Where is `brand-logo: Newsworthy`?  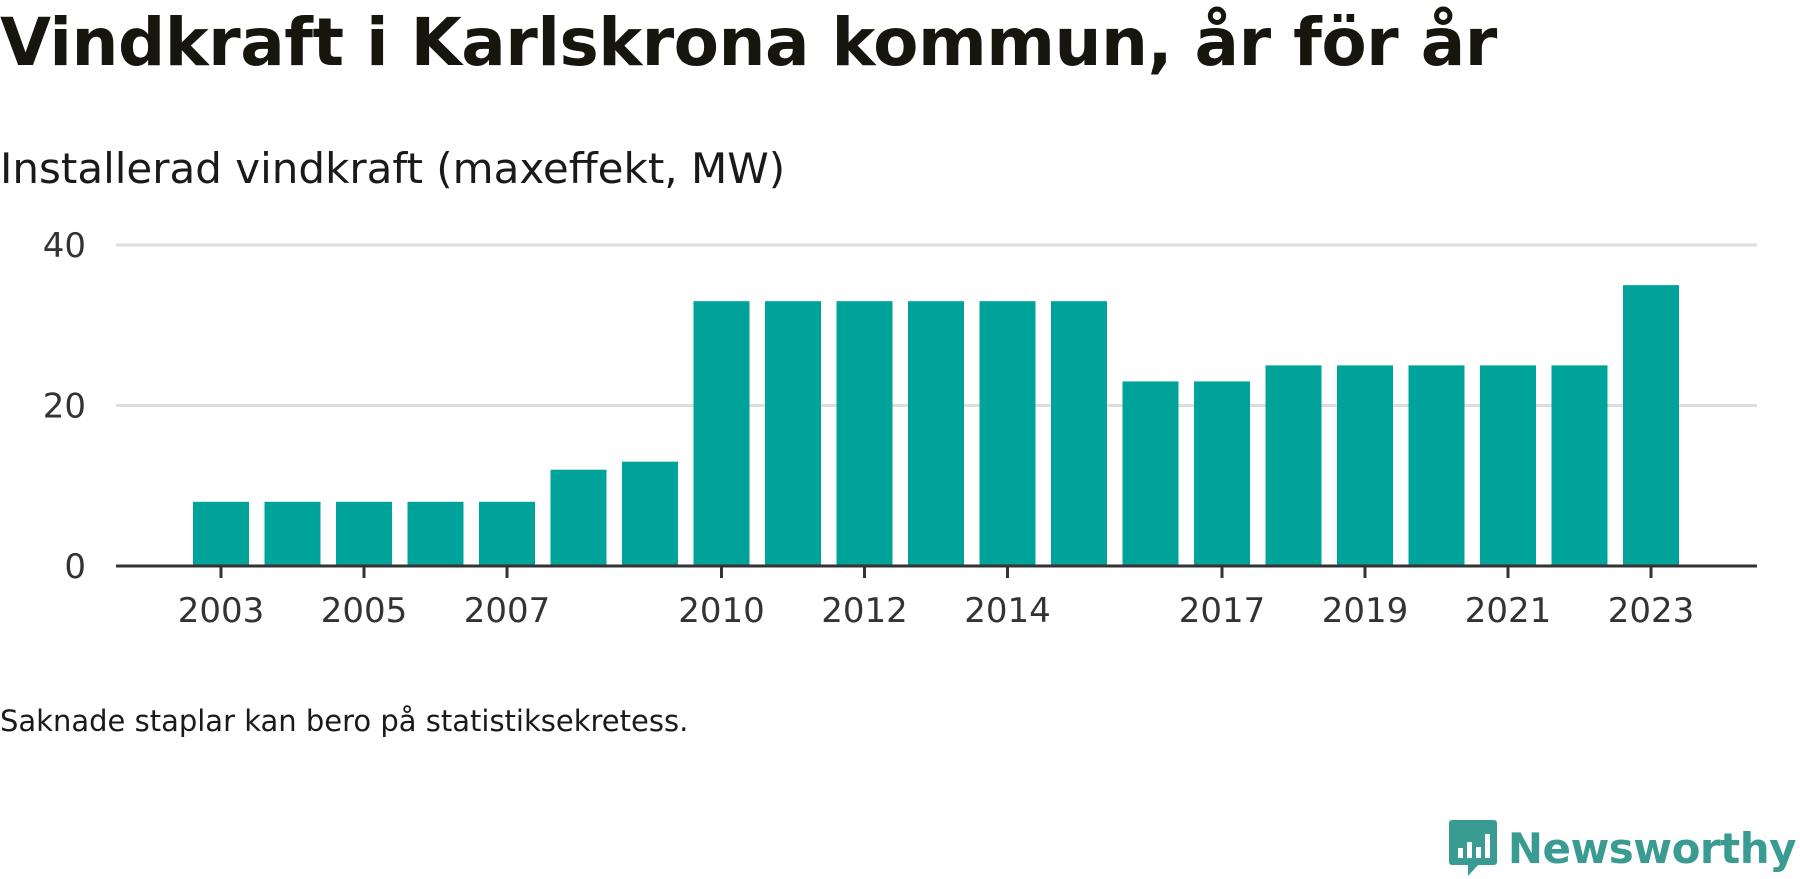 brand-logo: Newsworthy is located at coordinates (1622, 848).